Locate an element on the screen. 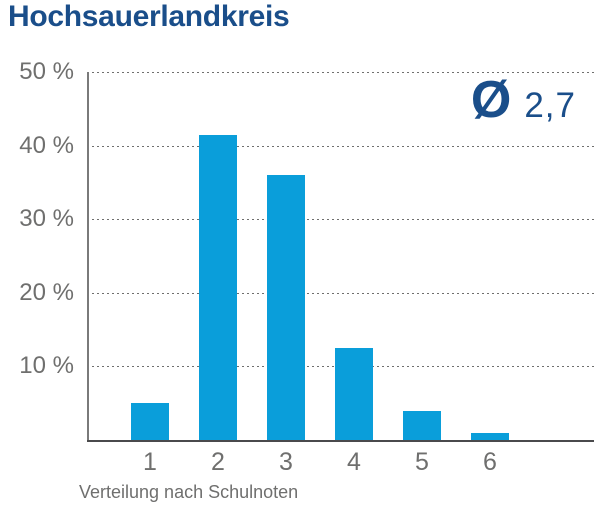 This screenshot has height=520, width=610. x-tick-label: 2 is located at coordinates (218, 462).